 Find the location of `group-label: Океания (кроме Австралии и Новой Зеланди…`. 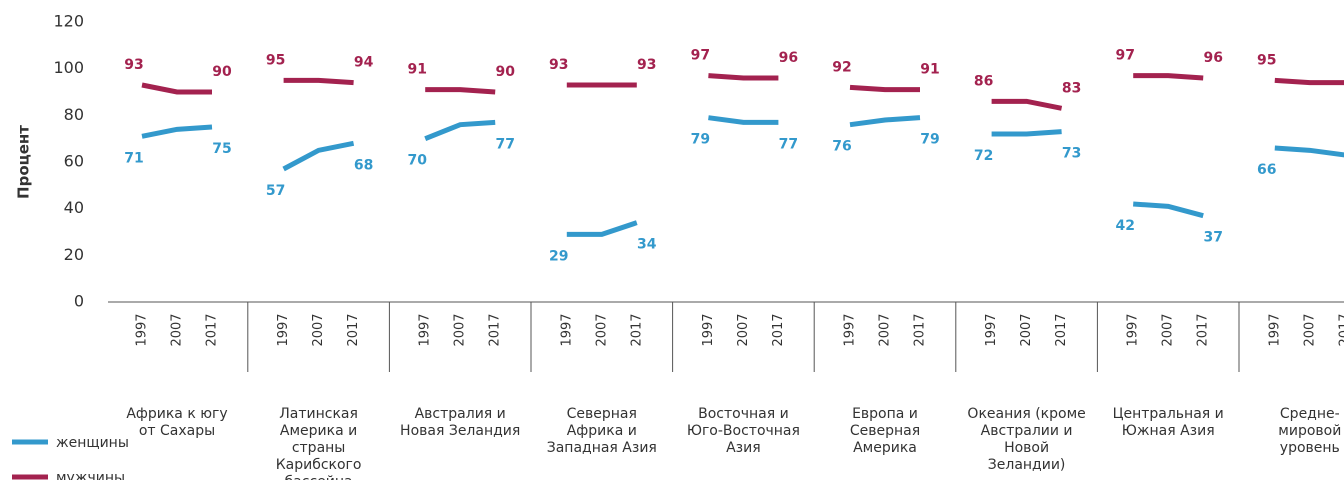

group-label: Океания (кроме Австралии и Новой Зеланди… is located at coordinates (1026, 439).